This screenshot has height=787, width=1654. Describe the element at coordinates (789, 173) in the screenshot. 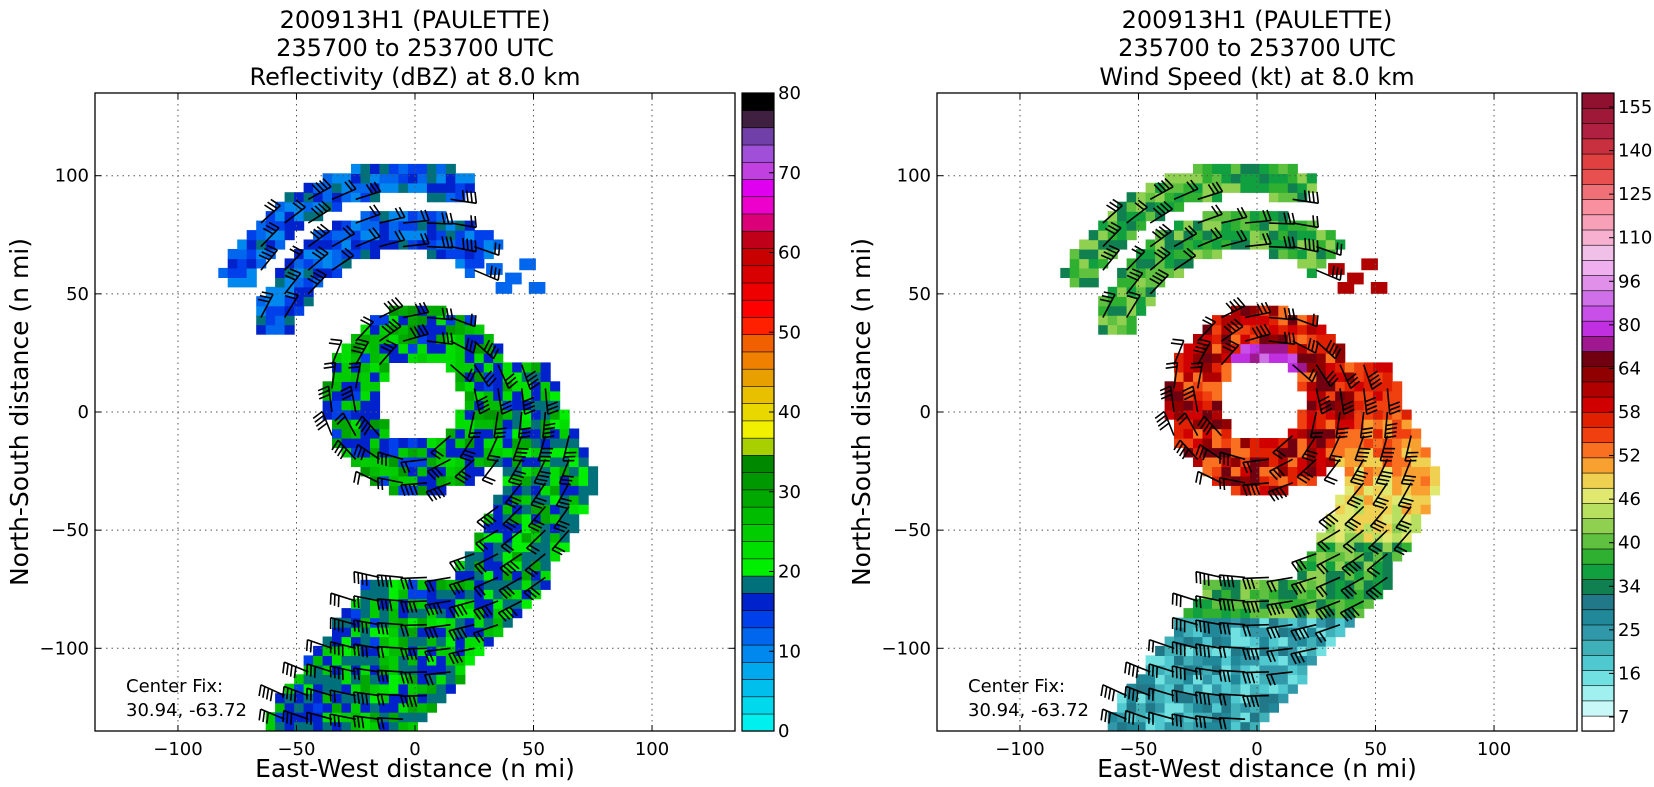

I see `colorbar-tick-label: 70` at that location.